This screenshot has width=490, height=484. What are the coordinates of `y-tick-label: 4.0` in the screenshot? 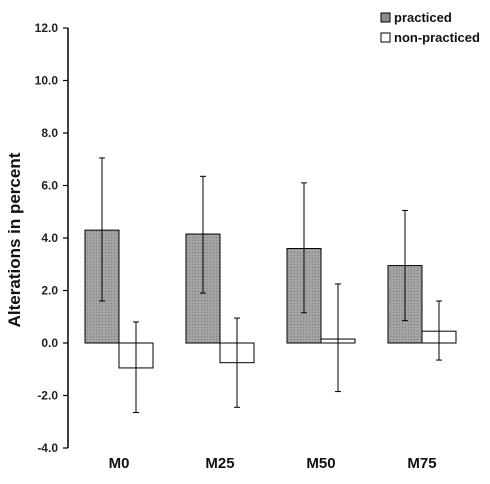 It's located at (49, 238).